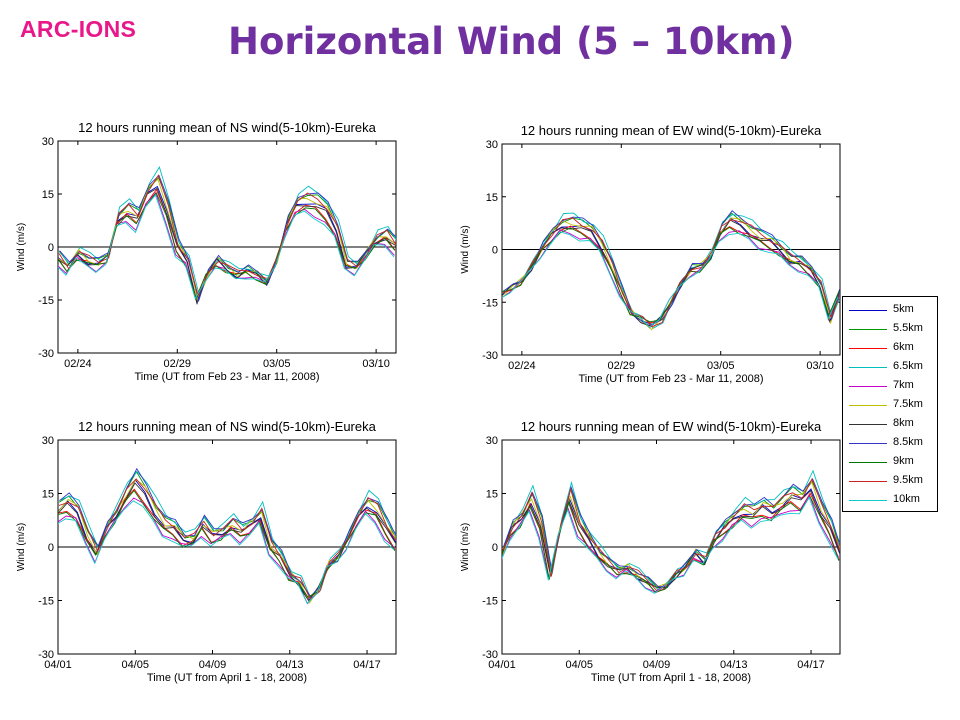  Describe the element at coordinates (903, 461) in the screenshot. I see `legend-label: 9km` at that location.